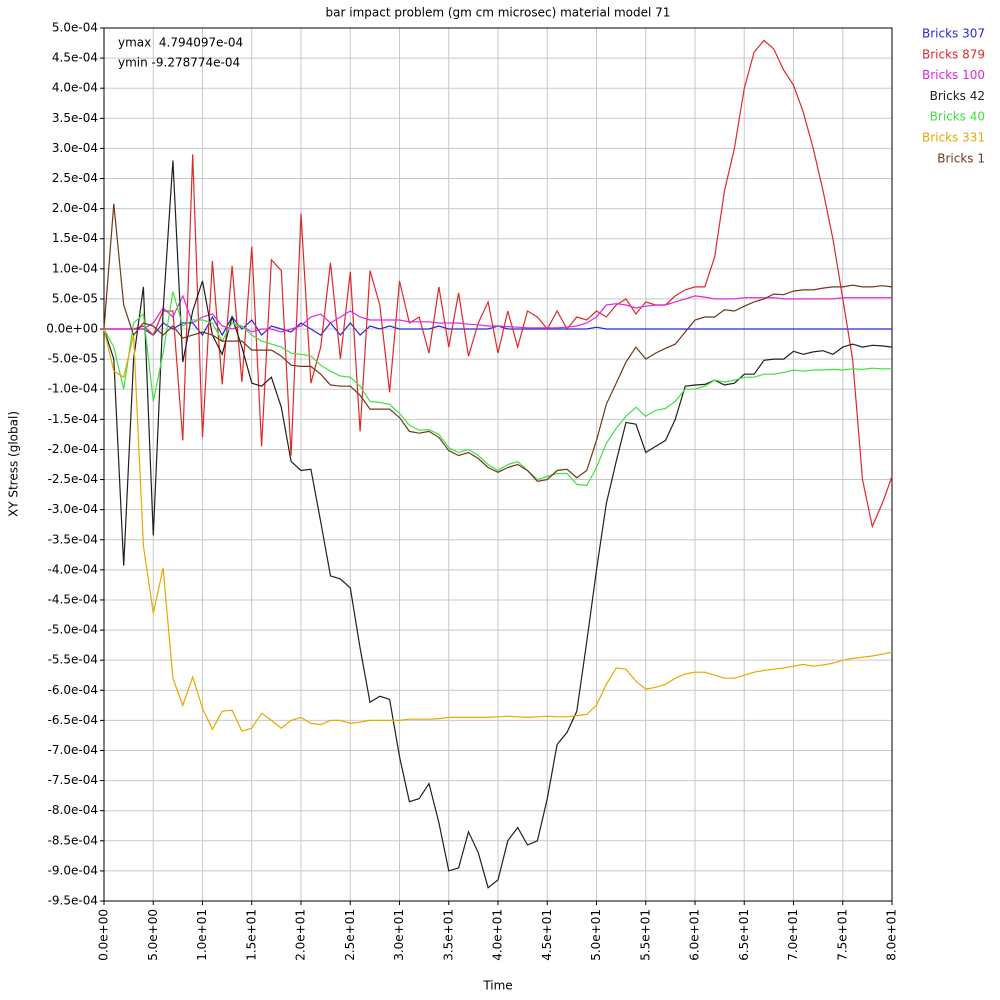  Describe the element at coordinates (73, 870) in the screenshot. I see `y-tick-label: -9.0e-04` at that location.